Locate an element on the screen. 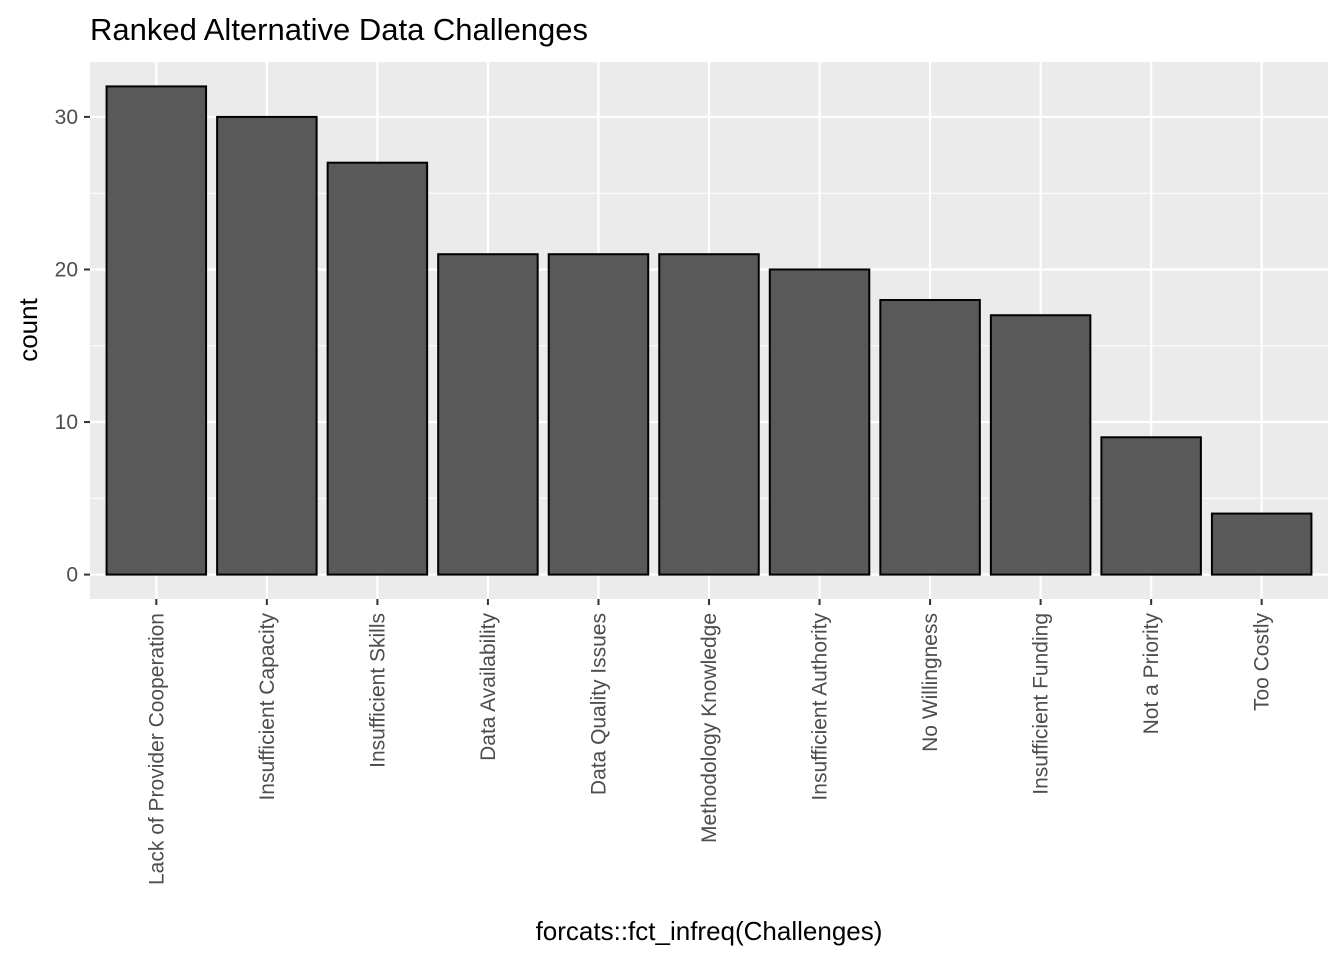  x-tick-label: Data Quality Issues is located at coordinates (598, 704).